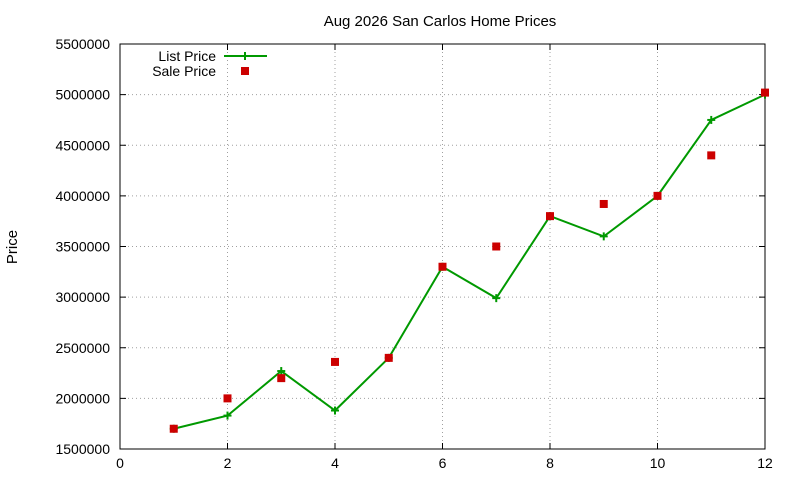 The width and height of the screenshot is (800, 480). What do you see at coordinates (443, 463) in the screenshot?
I see `x-tick-label: 6` at bounding box center [443, 463].